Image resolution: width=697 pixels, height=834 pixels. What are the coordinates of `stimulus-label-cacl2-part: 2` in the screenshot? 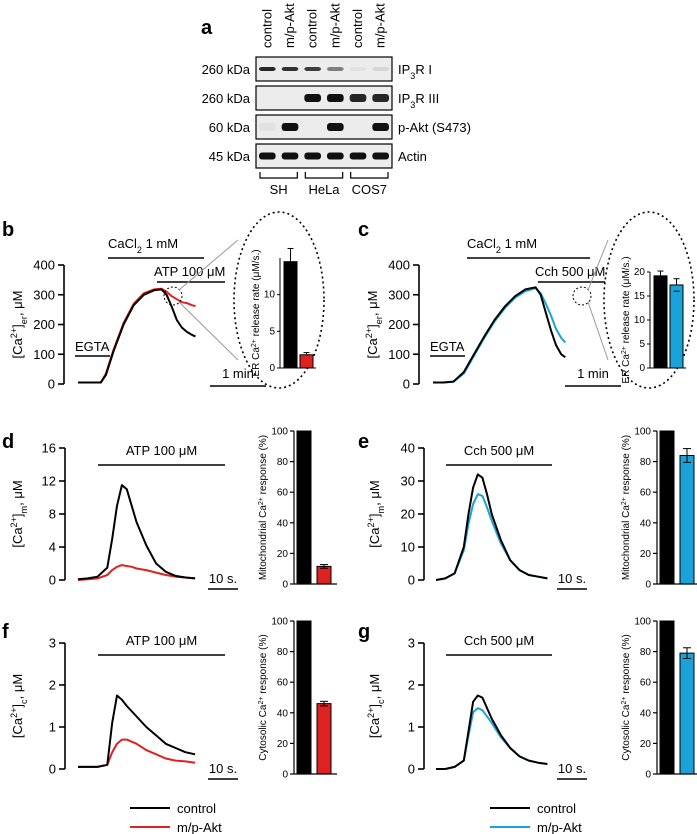 It's located at (139, 250).